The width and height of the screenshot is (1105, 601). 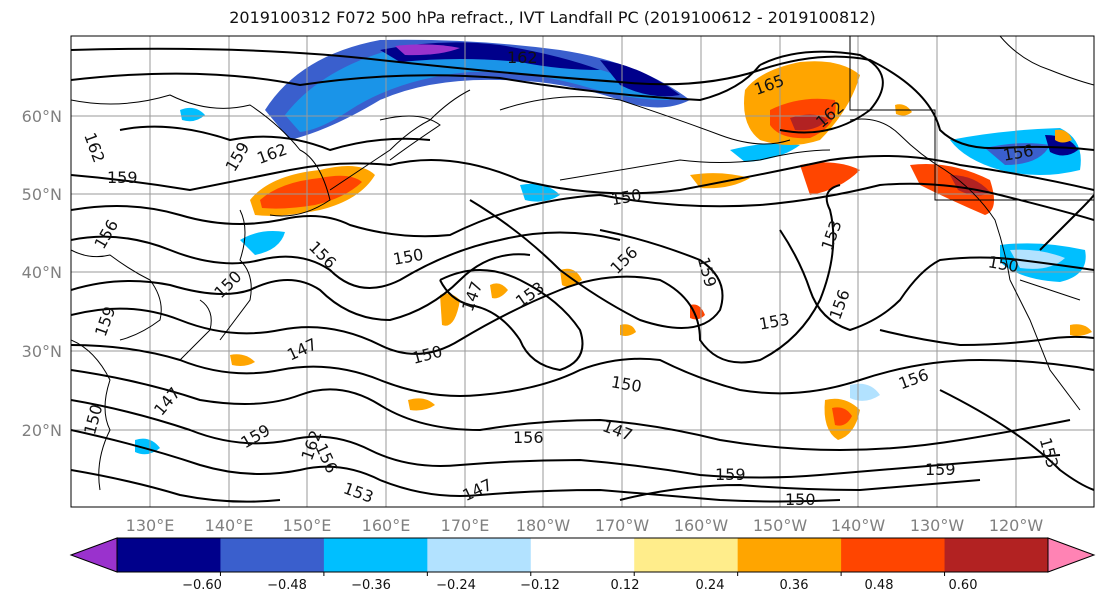 I want to click on lat-label: 30°N, so click(x=42, y=351).